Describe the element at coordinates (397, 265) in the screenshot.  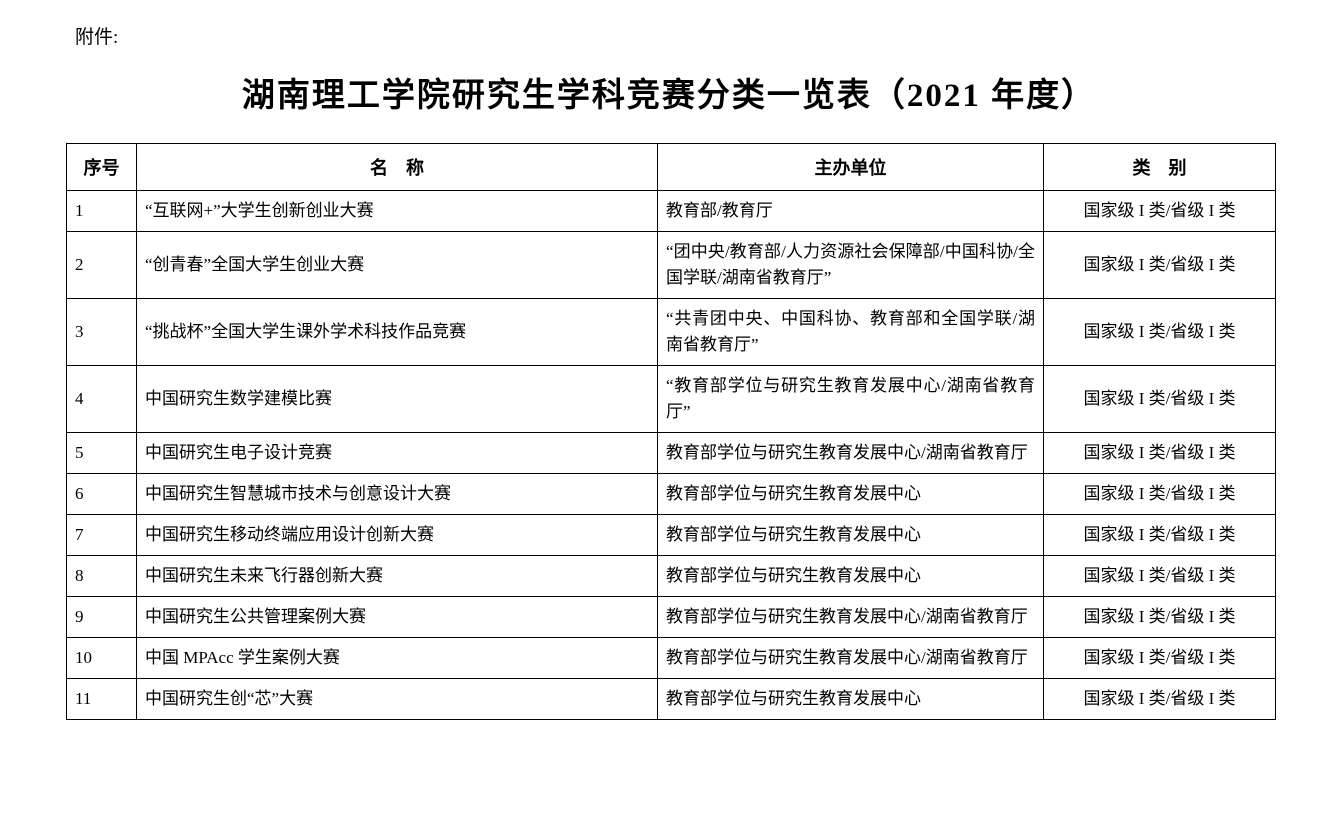
I see `cell-name: “创青春”全国大学生创业大赛` at that location.